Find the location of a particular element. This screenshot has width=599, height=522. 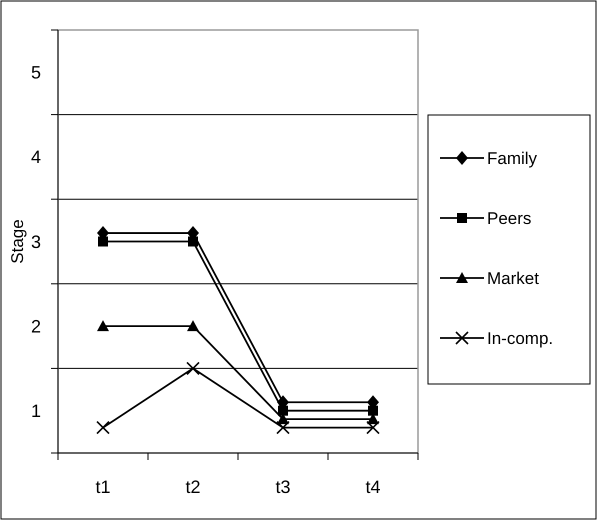

legend-label: Market is located at coordinates (513, 278).